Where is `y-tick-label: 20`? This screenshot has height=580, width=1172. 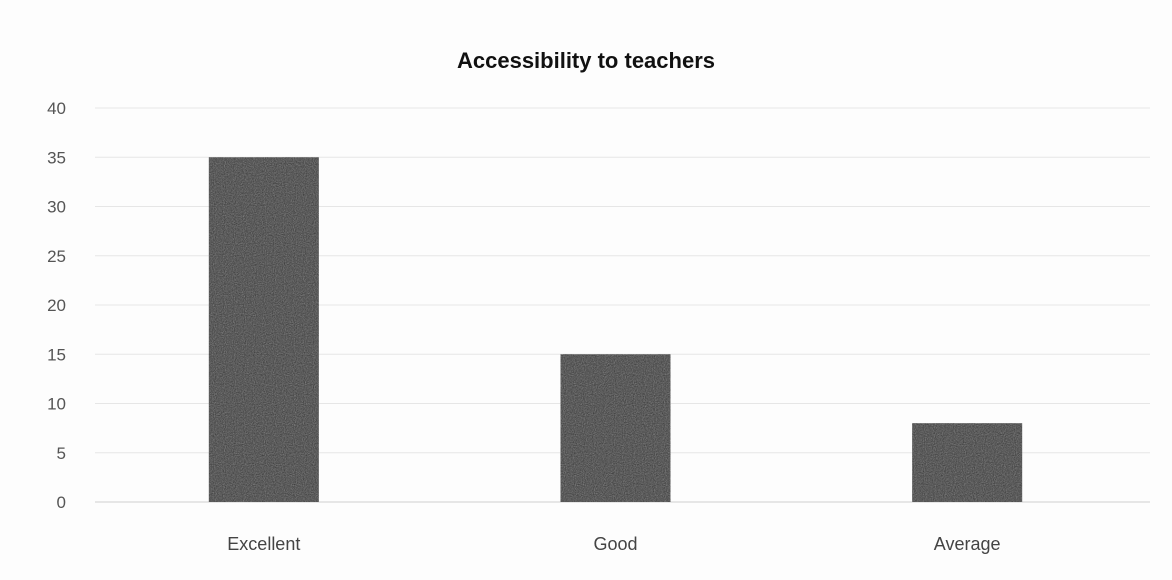 y-tick-label: 20 is located at coordinates (56, 305).